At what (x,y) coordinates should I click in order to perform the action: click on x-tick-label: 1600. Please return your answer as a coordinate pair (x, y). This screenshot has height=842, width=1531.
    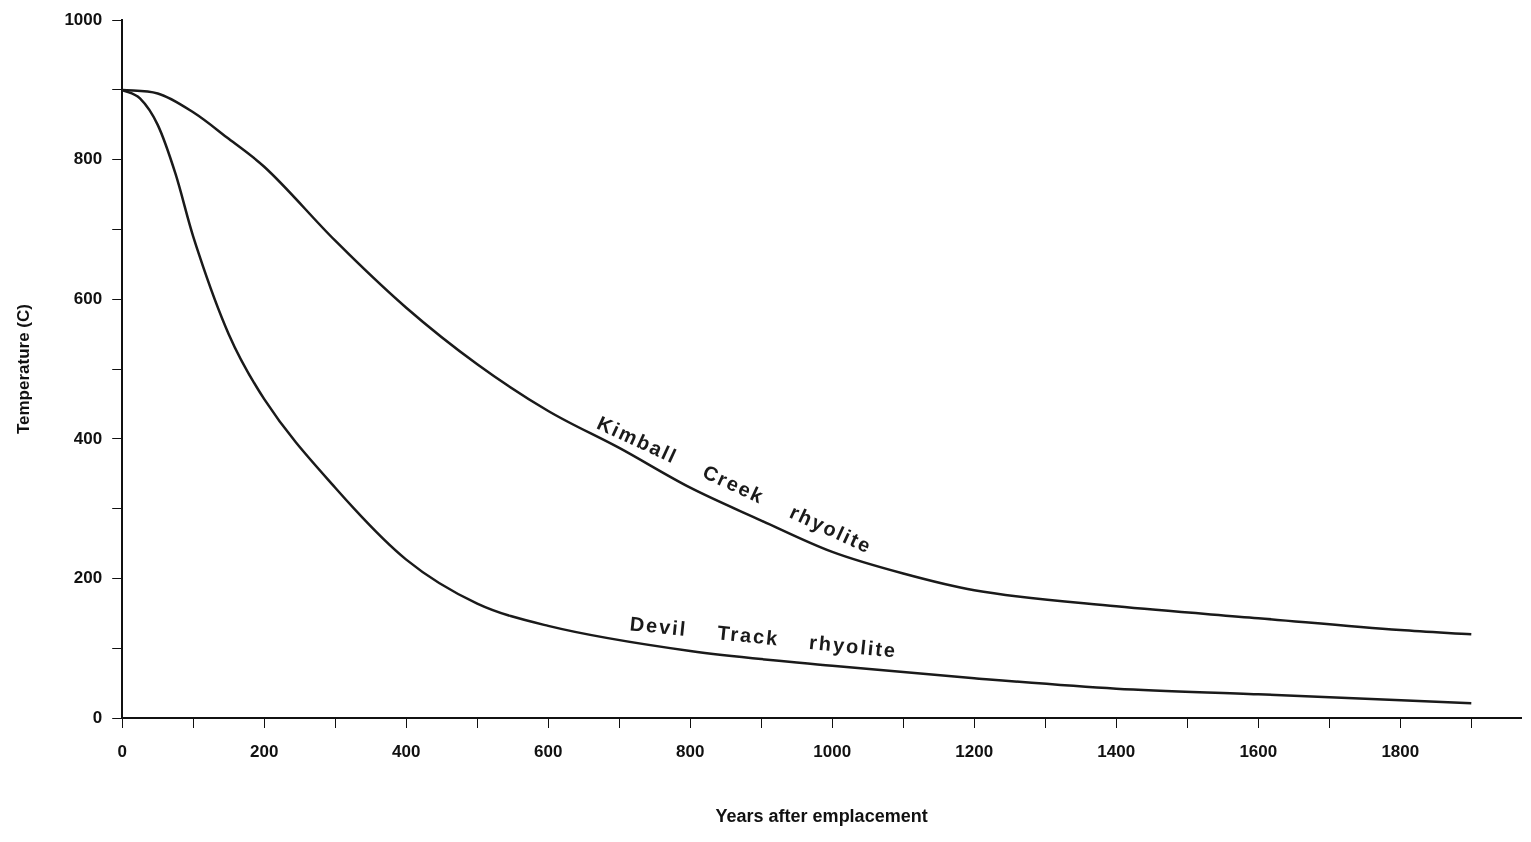
    Looking at the image, I should click on (1258, 751).